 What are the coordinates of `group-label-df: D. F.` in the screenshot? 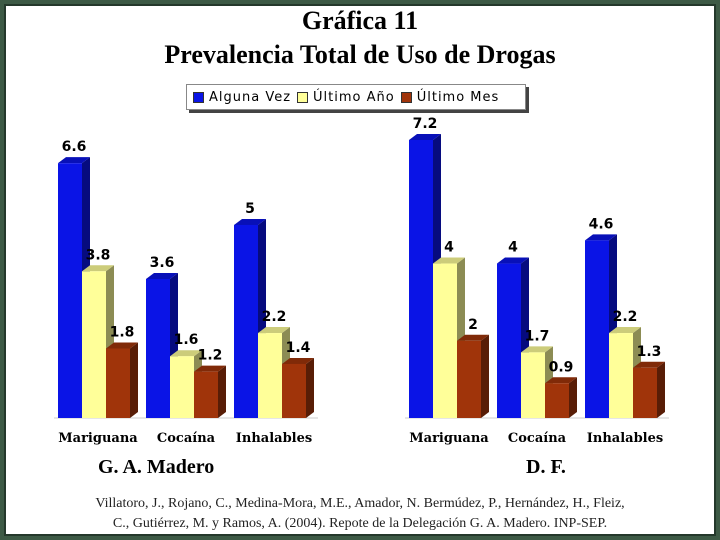 It's located at (546, 467).